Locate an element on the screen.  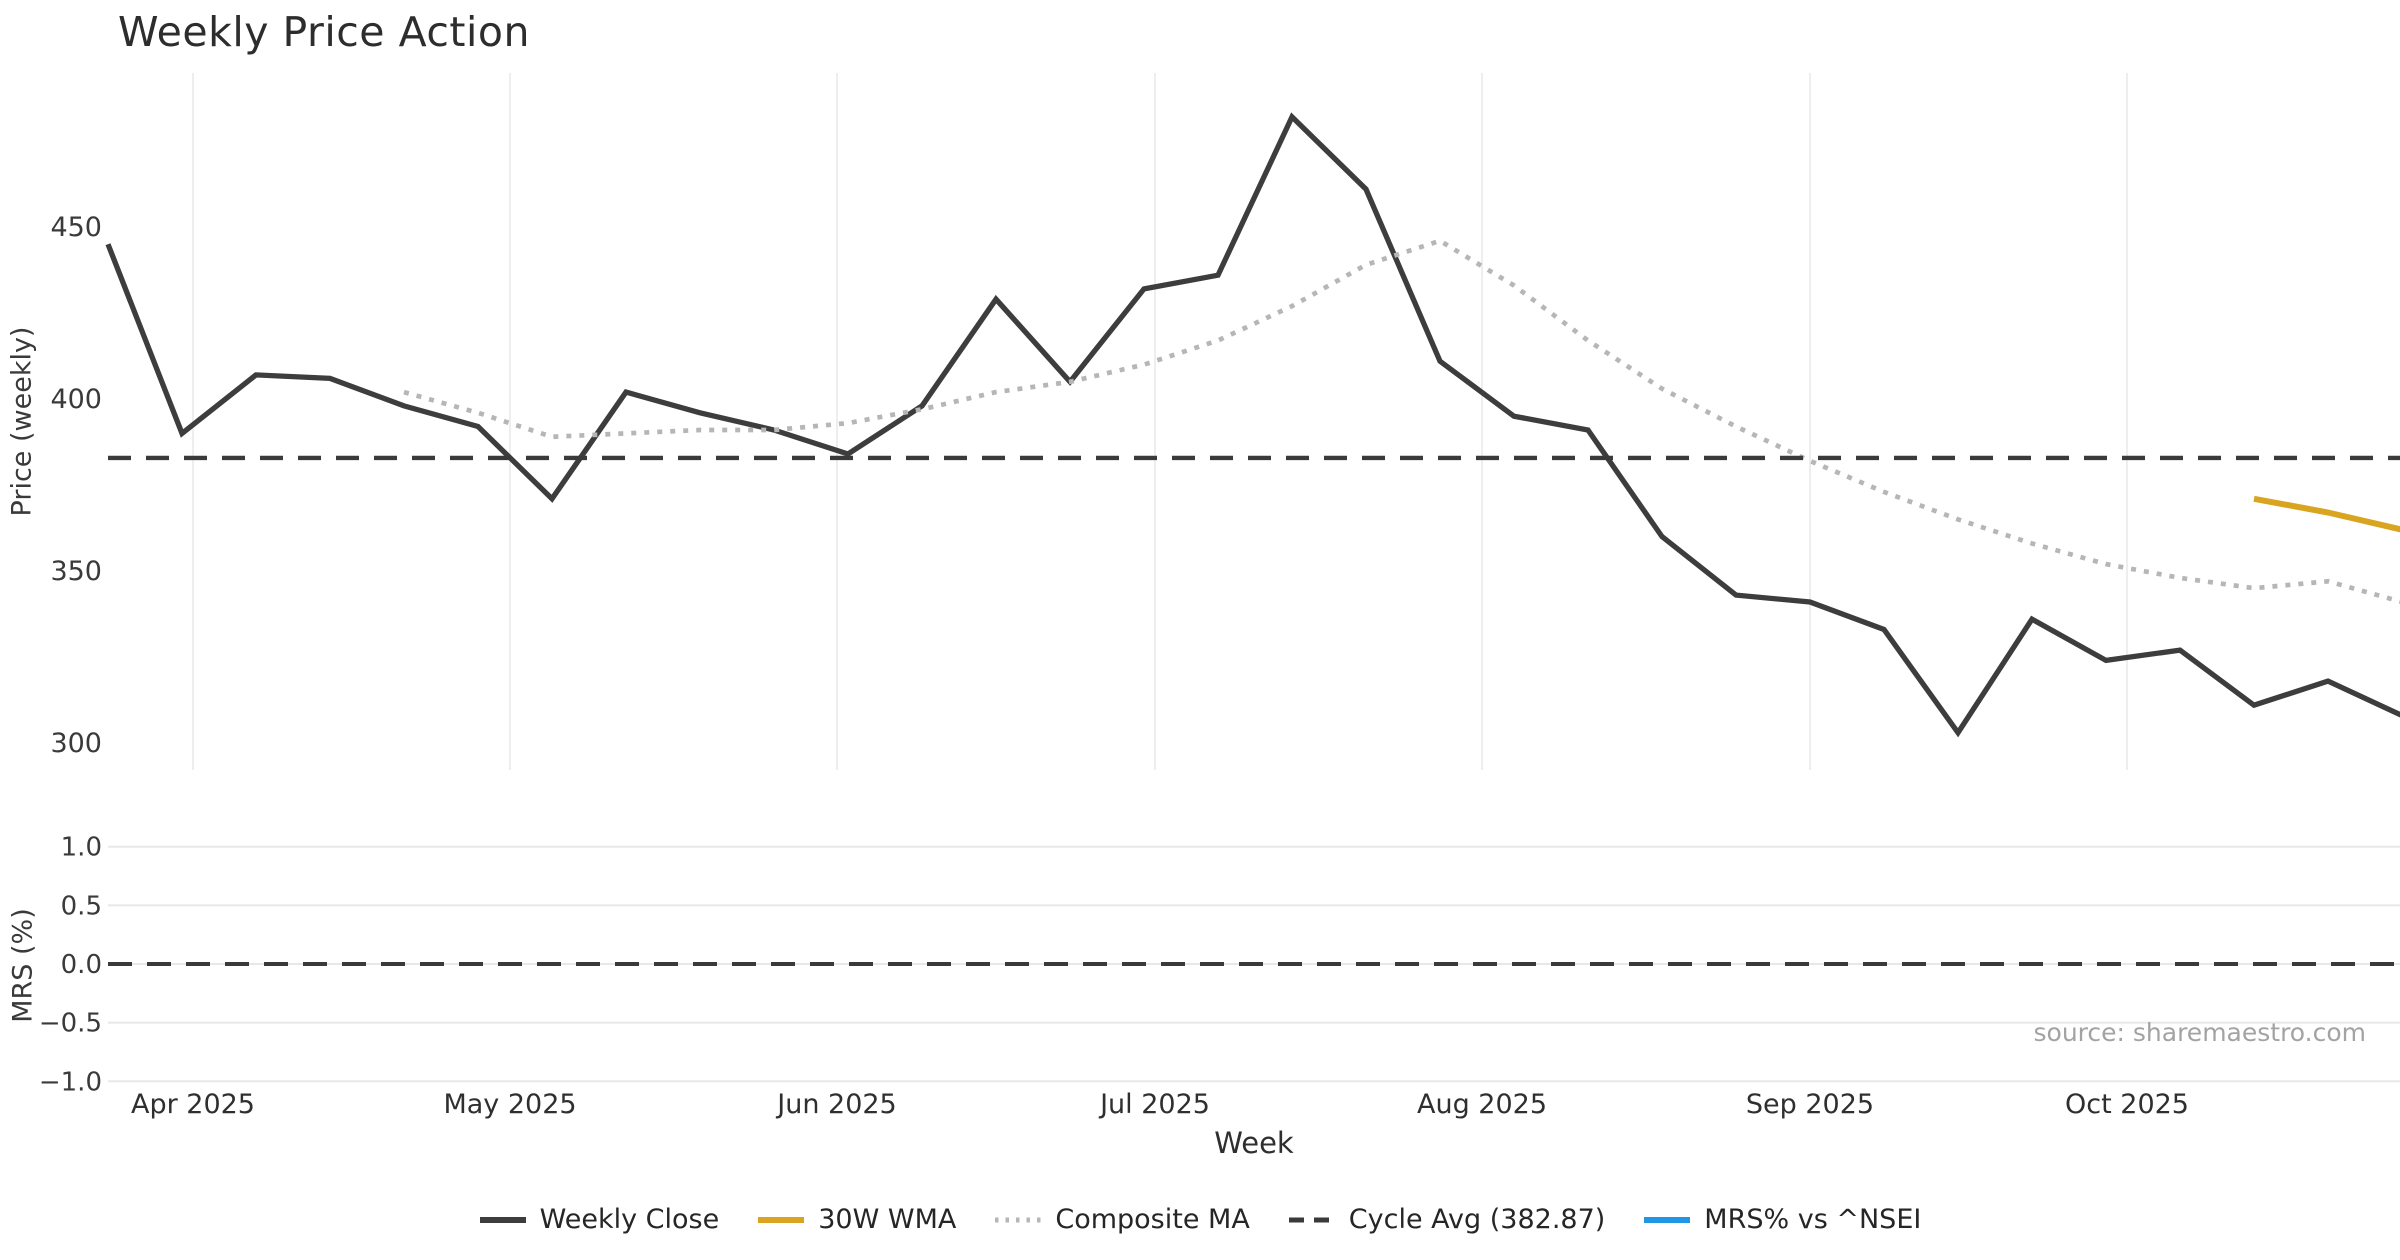
month-tick-label: Aug 2025 is located at coordinates (1482, 1104).